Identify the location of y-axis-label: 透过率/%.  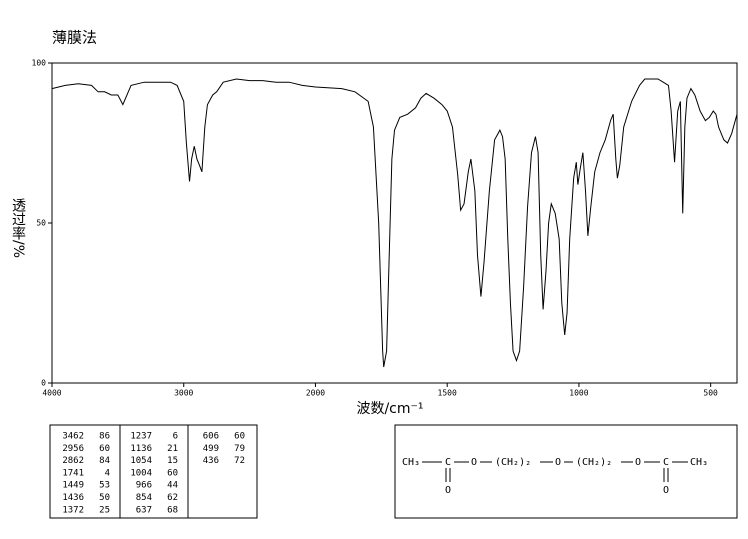
(18, 228).